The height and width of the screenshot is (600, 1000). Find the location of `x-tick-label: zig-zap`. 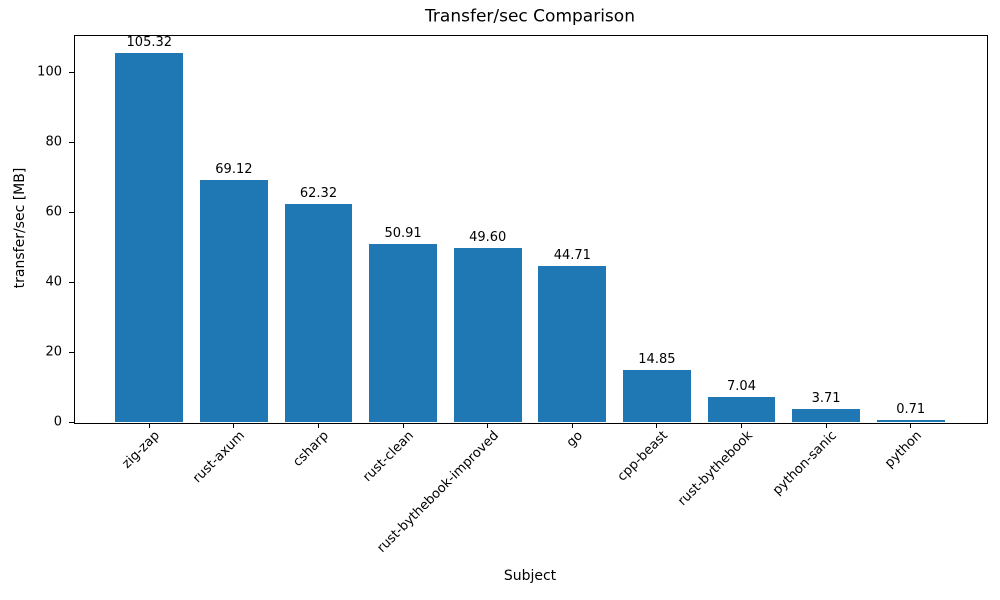

x-tick-label: zig-zap is located at coordinates (141, 450).